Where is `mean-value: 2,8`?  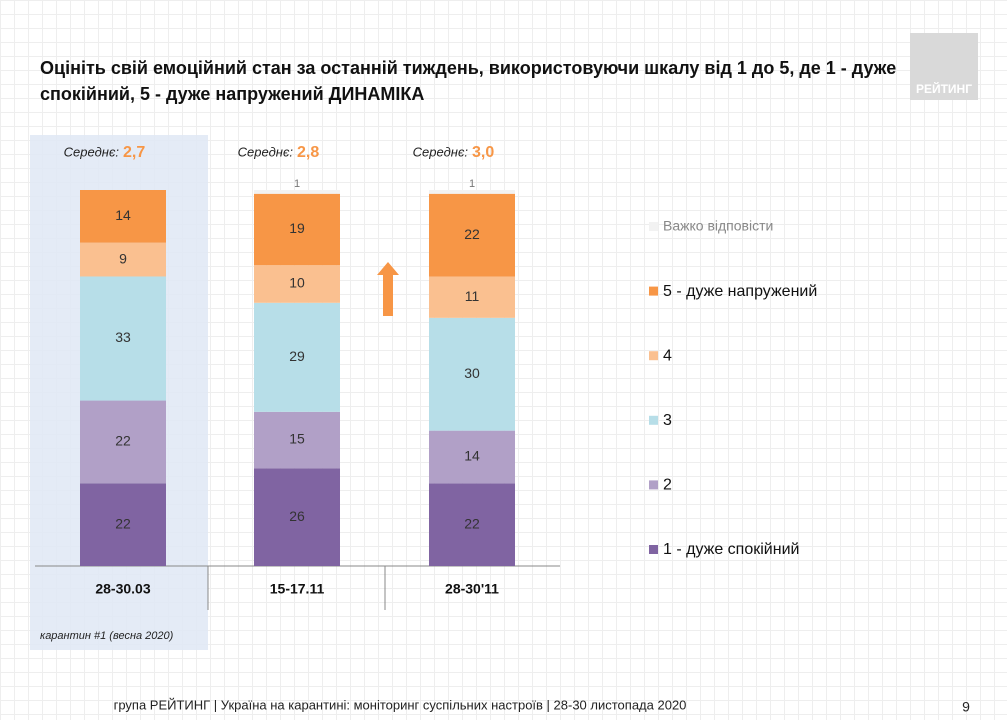 mean-value: 2,8 is located at coordinates (308, 152).